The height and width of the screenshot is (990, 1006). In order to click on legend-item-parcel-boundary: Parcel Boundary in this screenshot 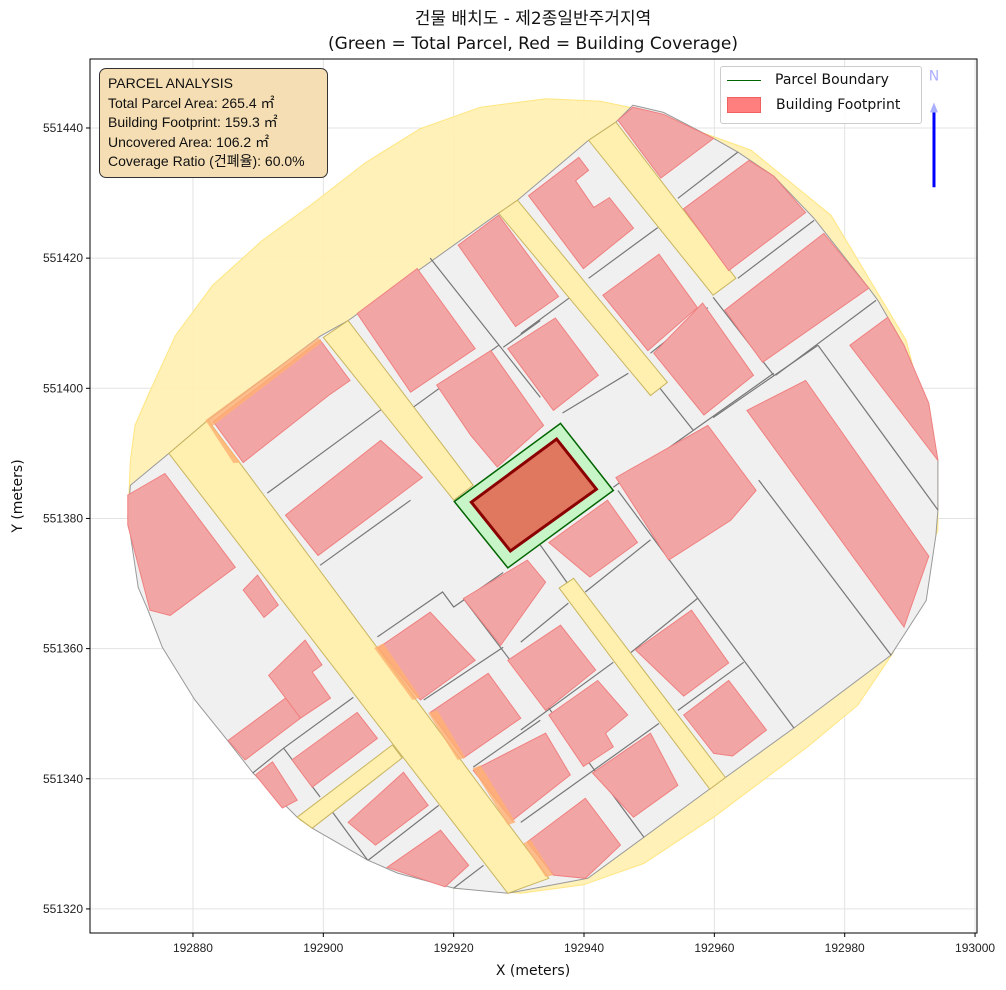, I will do `click(808, 80)`.